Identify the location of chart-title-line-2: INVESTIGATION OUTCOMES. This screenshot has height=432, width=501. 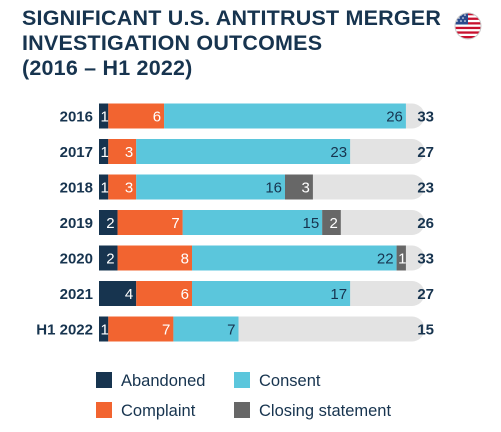
(172, 43).